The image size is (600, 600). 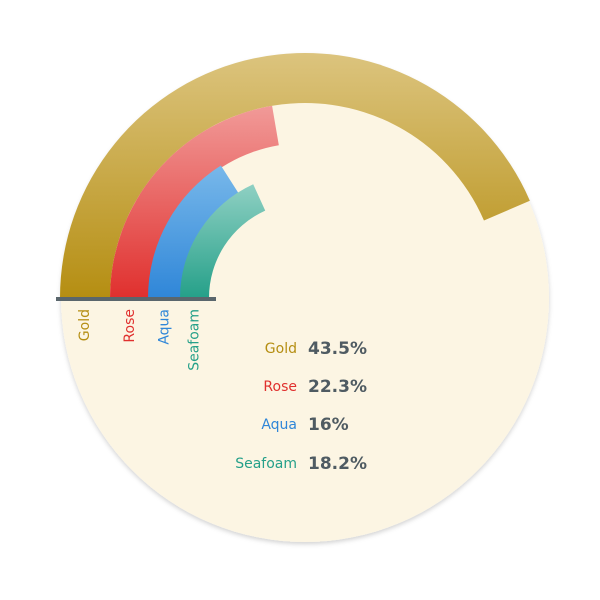 What do you see at coordinates (266, 464) in the screenshot?
I see `legend-name-seafoam: Seafoam` at bounding box center [266, 464].